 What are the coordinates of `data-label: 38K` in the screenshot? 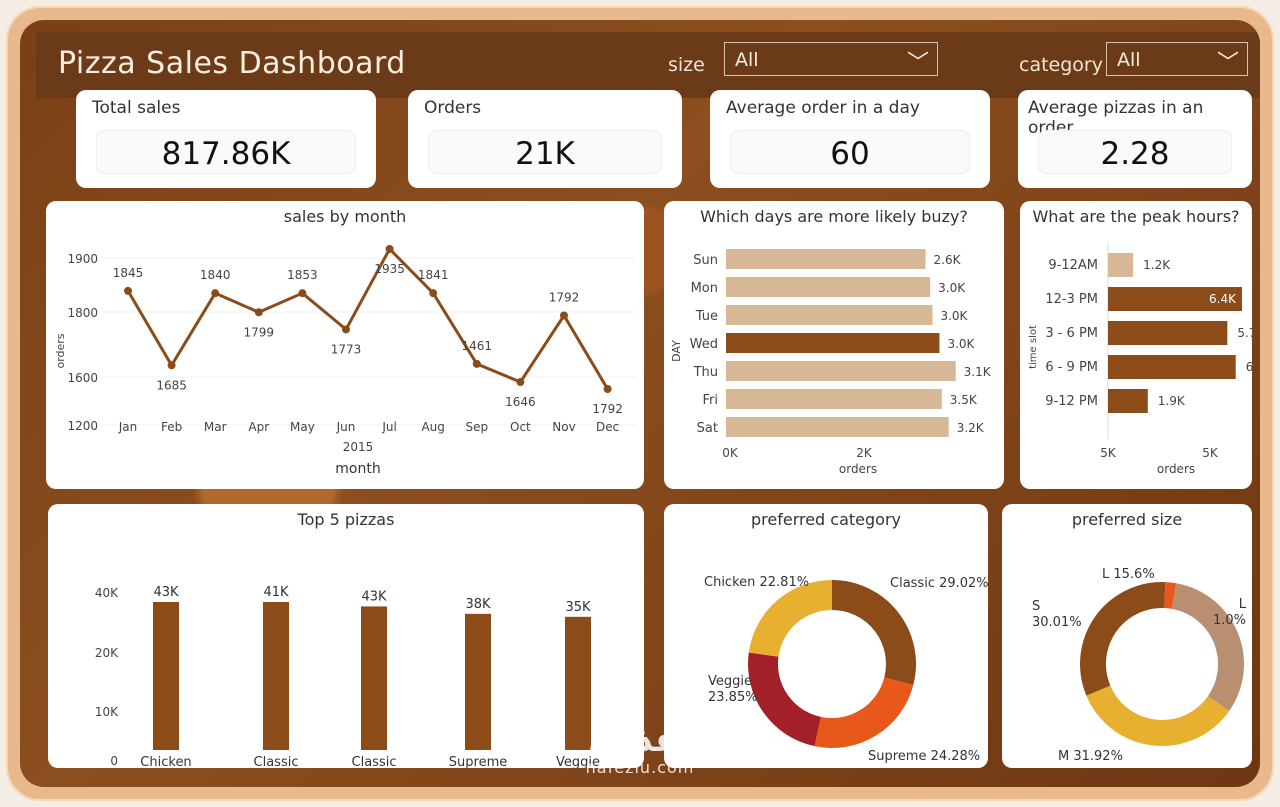 It's located at (478, 604).